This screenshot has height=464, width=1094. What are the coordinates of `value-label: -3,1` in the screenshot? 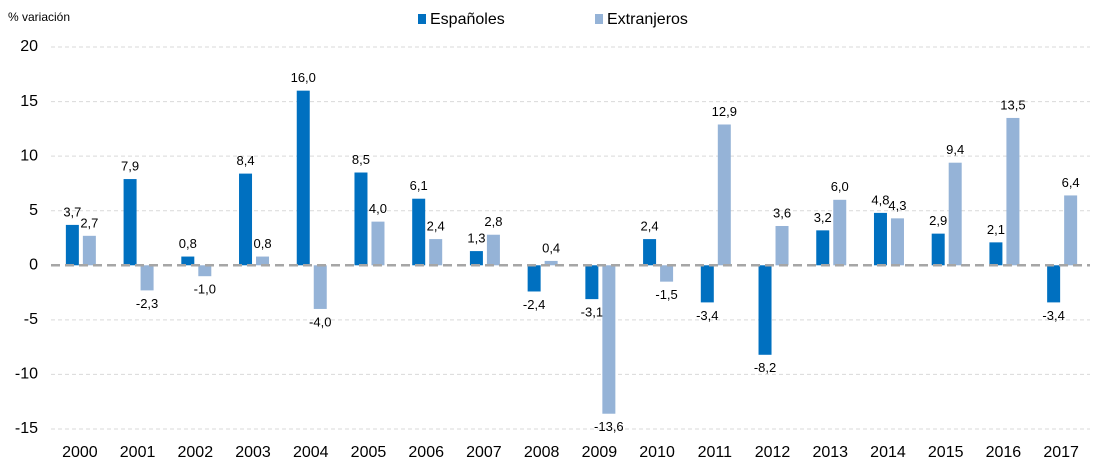 It's located at (592, 312).